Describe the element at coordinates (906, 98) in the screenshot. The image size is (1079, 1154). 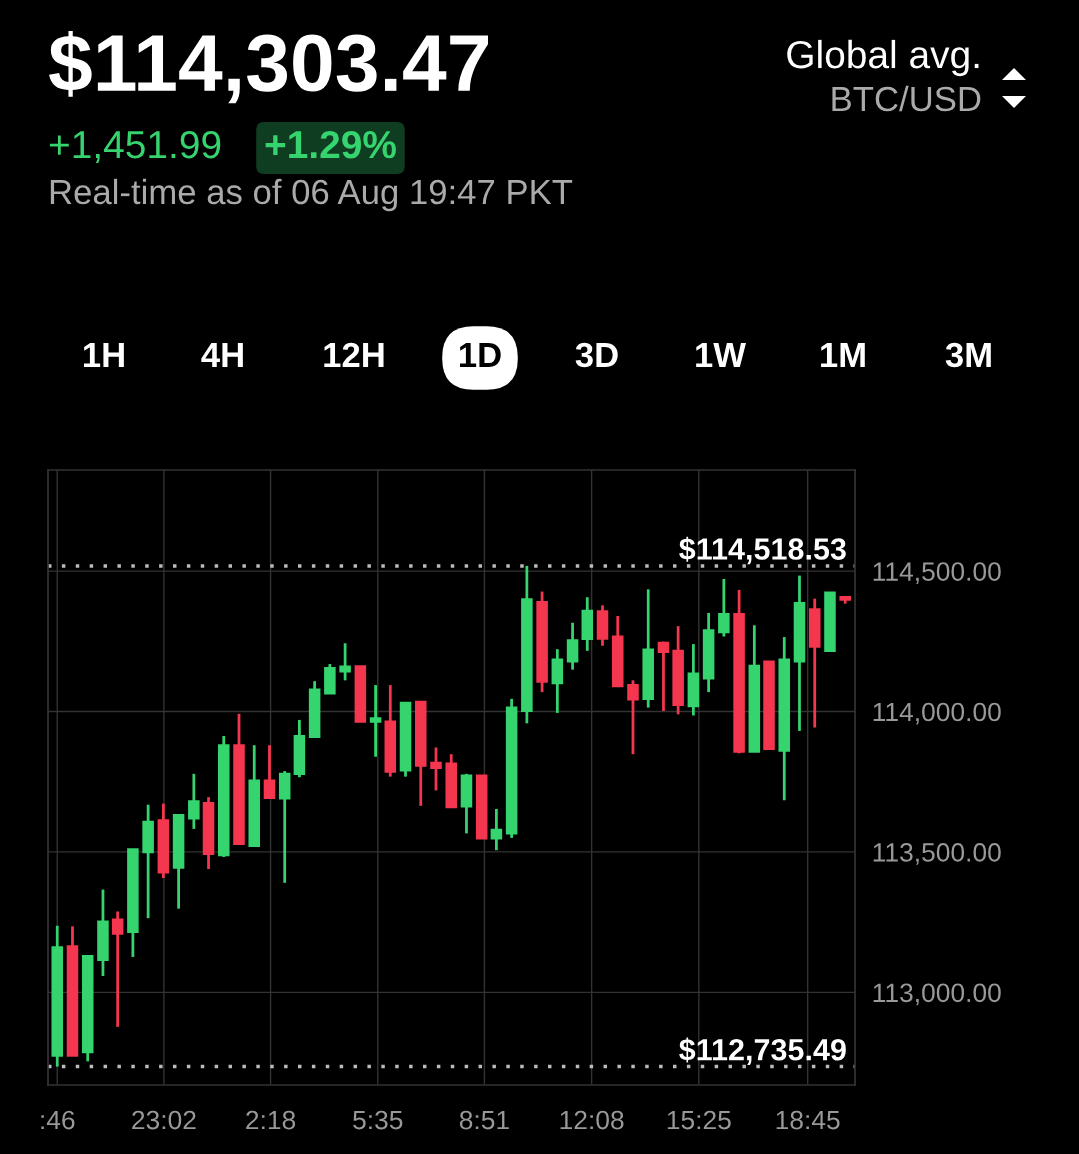
I see `text: BTC/USD` at that location.